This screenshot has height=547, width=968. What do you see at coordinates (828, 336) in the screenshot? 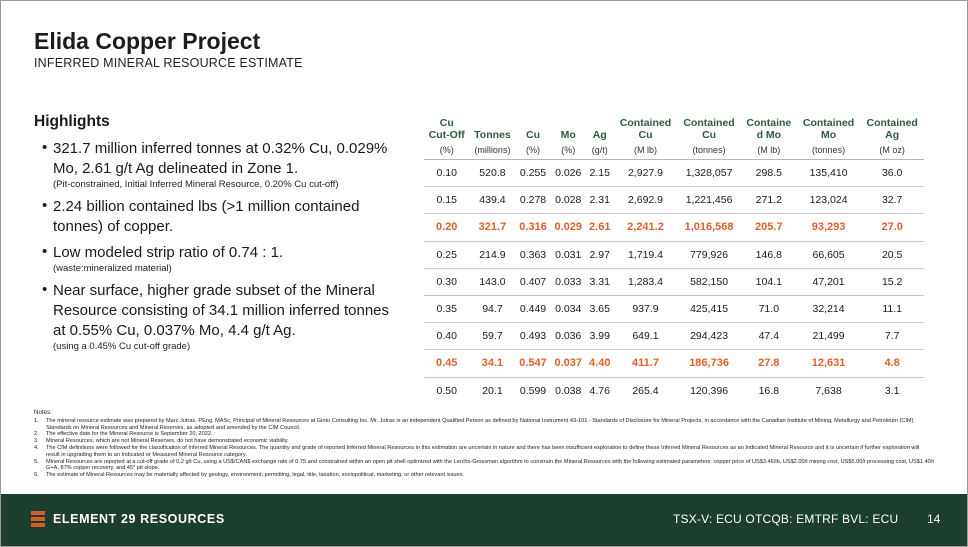
I see `table-cell: 21,499` at bounding box center [828, 336].